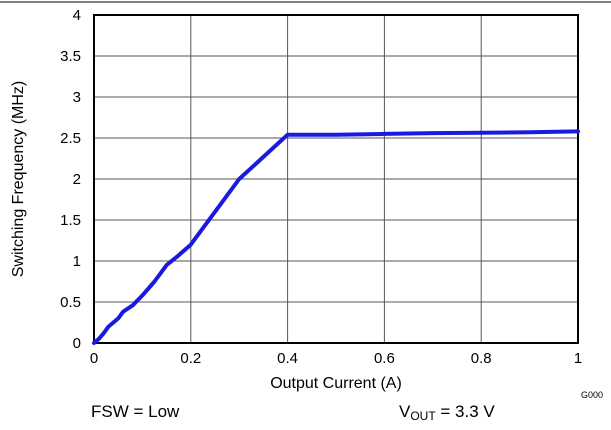 This screenshot has height=430, width=611. Describe the element at coordinates (481, 358) in the screenshot. I see `x-tick-label: 0.8` at that location.